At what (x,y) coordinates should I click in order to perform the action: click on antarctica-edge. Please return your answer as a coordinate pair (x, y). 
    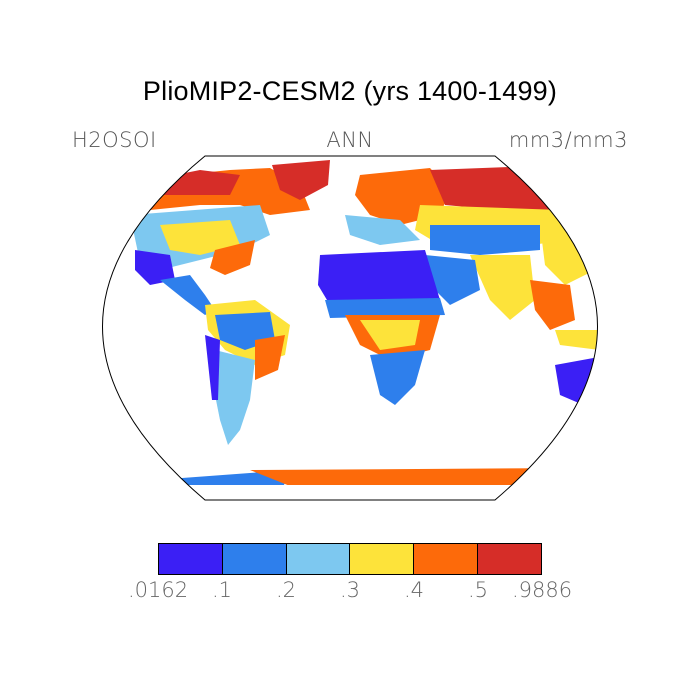
    Looking at the image, I should click on (417, 479).